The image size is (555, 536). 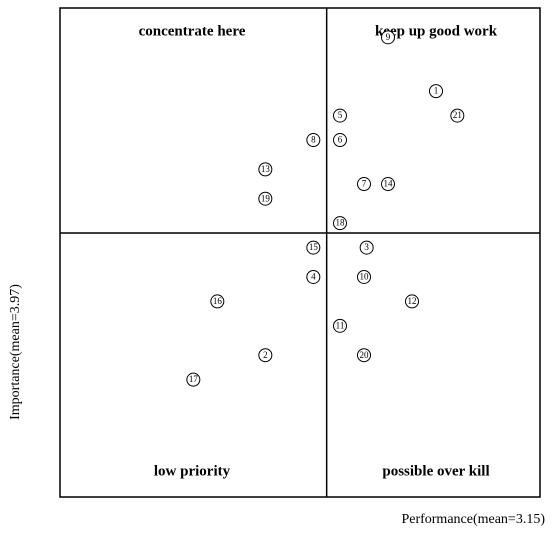 I want to click on point-label: 21, so click(x=457, y=115).